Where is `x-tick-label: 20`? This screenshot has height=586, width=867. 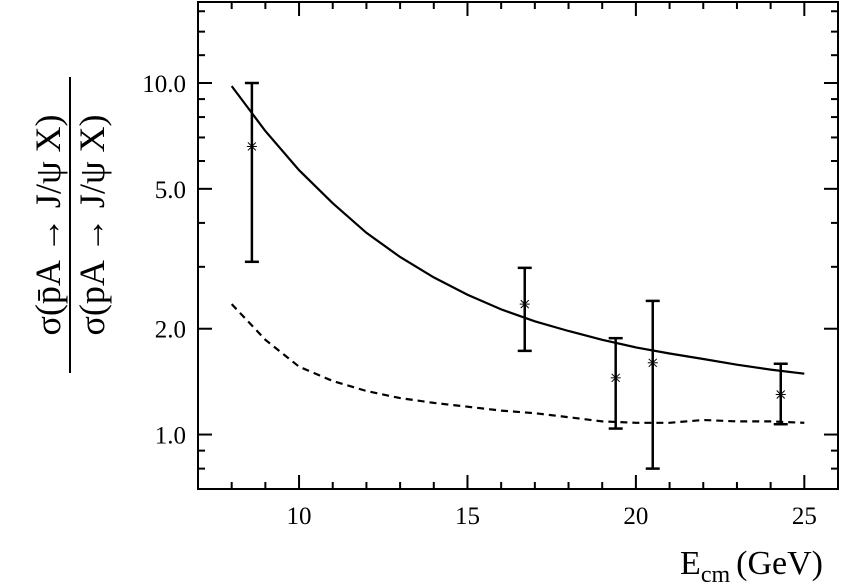
x-tick-label: 20 is located at coordinates (635, 516).